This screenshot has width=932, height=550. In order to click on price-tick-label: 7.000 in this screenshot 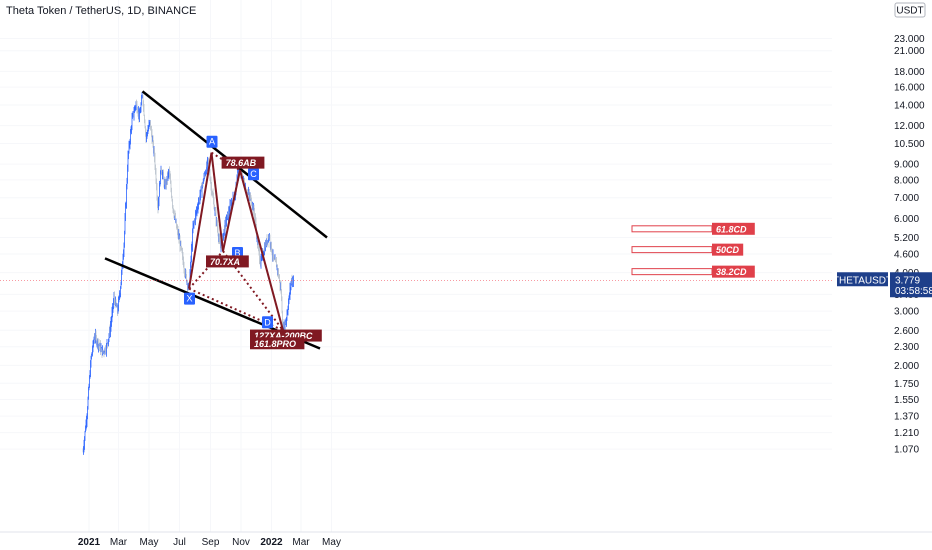, I will do `click(906, 198)`.